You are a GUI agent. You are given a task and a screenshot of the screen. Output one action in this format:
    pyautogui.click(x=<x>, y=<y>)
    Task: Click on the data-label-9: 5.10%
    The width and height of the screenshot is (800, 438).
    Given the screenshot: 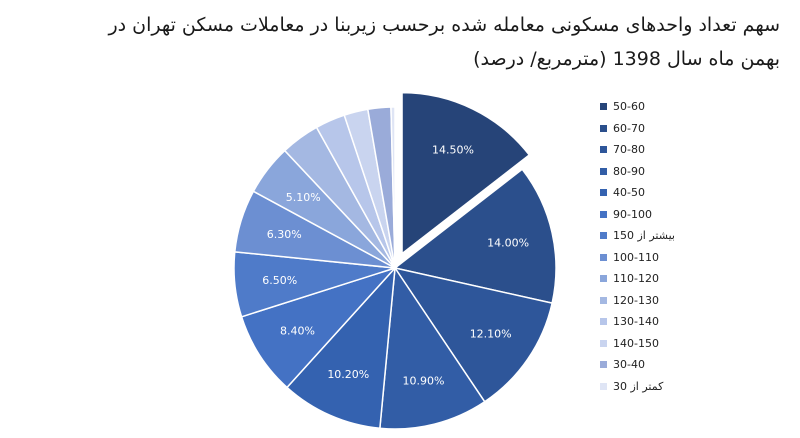 What is the action you would take?
    pyautogui.click(x=303, y=197)
    